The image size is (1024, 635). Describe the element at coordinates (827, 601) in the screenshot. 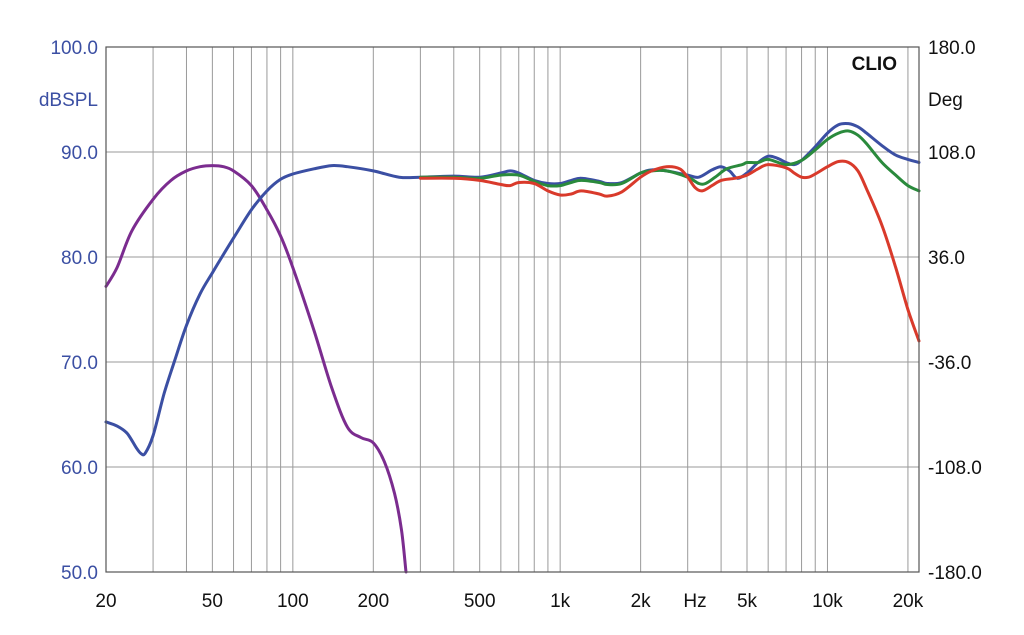

I see `x-tick-label: 10k` at that location.